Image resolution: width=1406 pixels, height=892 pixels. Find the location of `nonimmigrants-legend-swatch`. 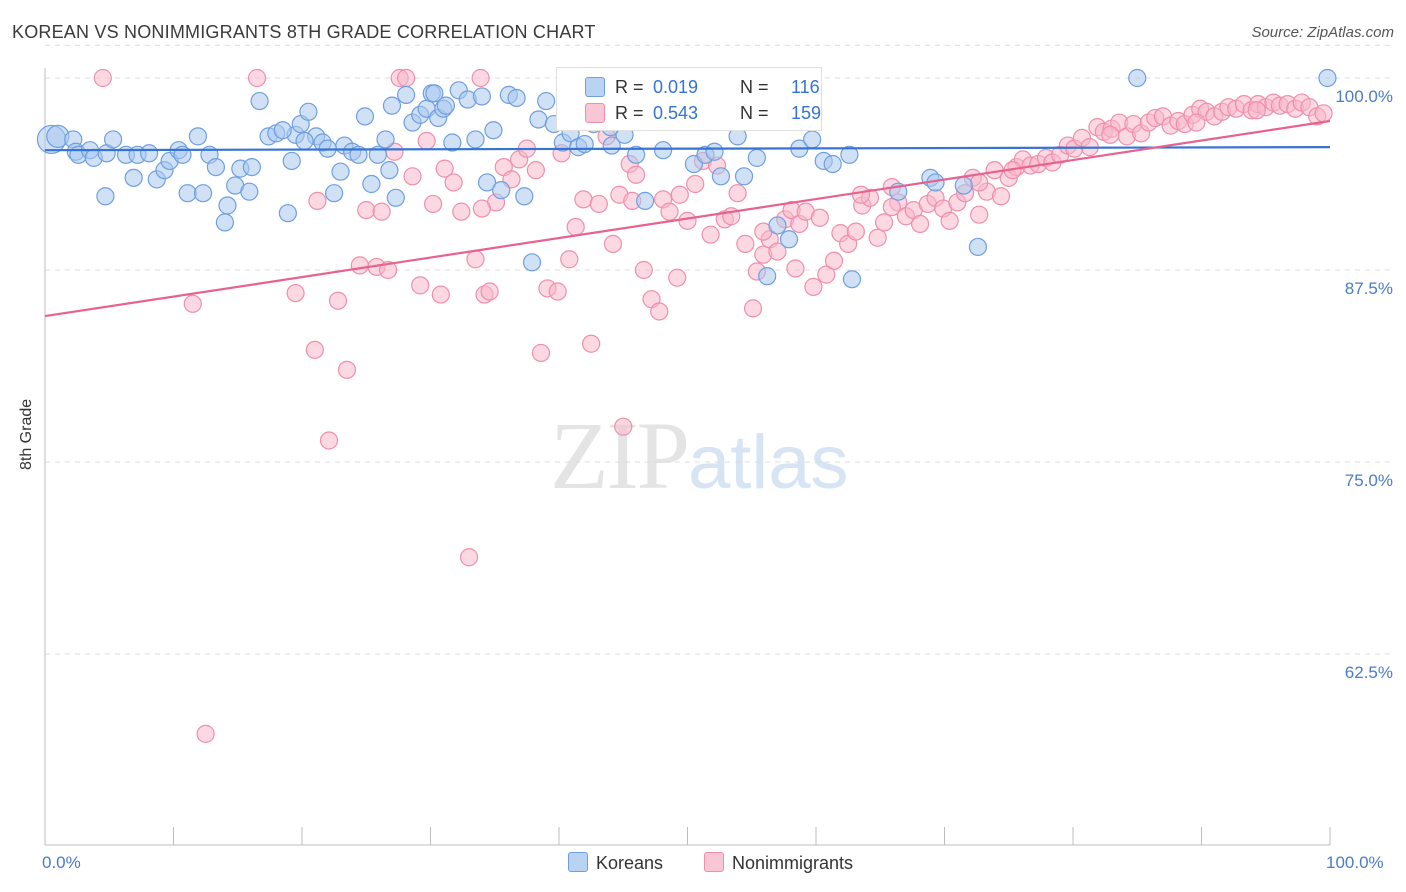

nonimmigrants-legend-swatch is located at coordinates (714, 862).